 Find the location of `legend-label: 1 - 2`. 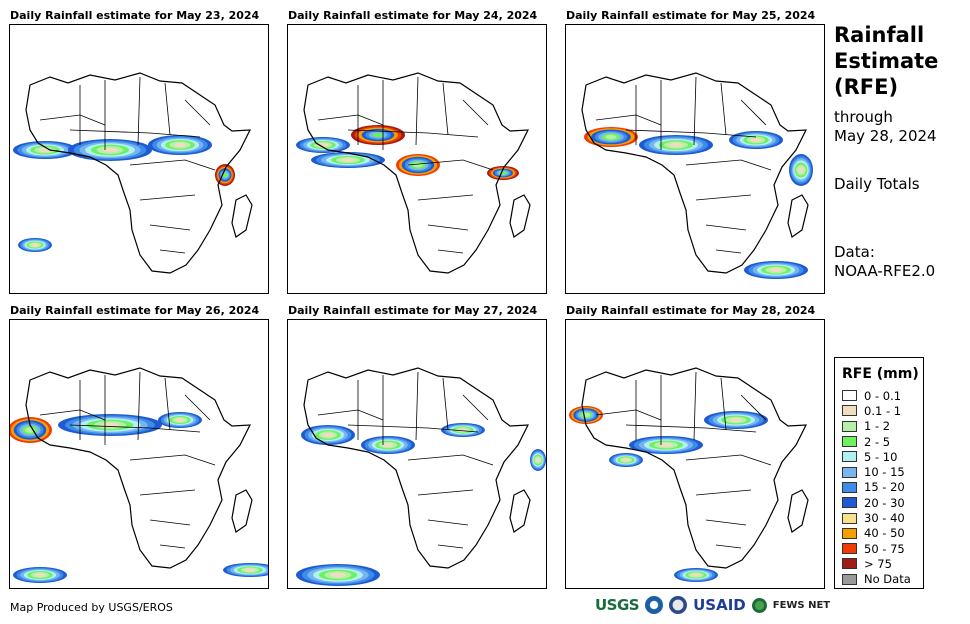

legend-label: 1 - 2 is located at coordinates (877, 426).